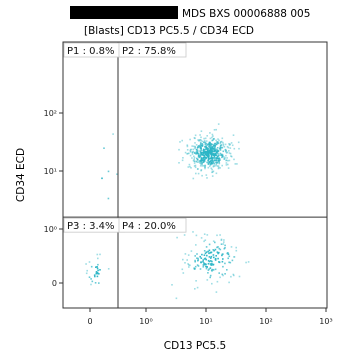 Image resolution: width=347 pixels, height=356 pixels. I want to click on x-tick-label: 10³, so click(325, 321).